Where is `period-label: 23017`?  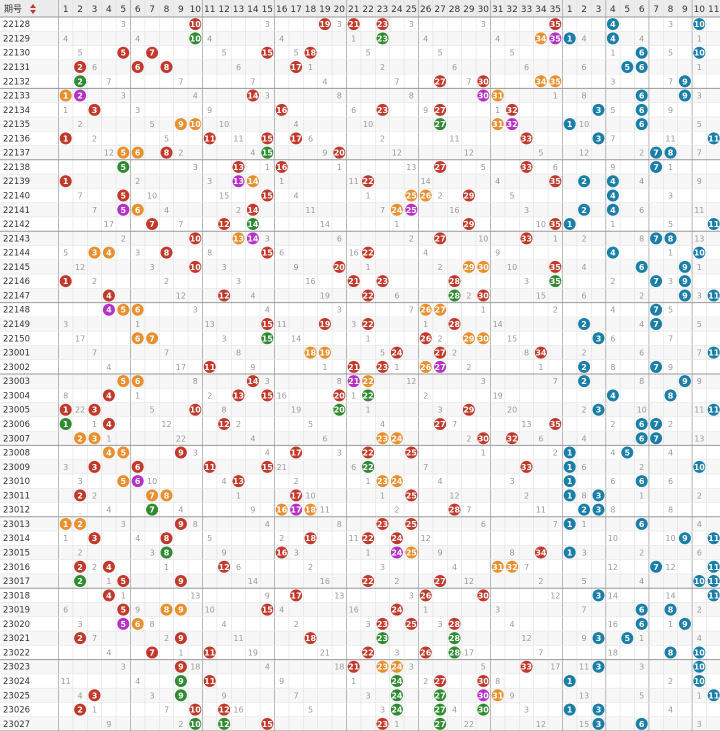 period-label: 23017 is located at coordinates (16, 582).